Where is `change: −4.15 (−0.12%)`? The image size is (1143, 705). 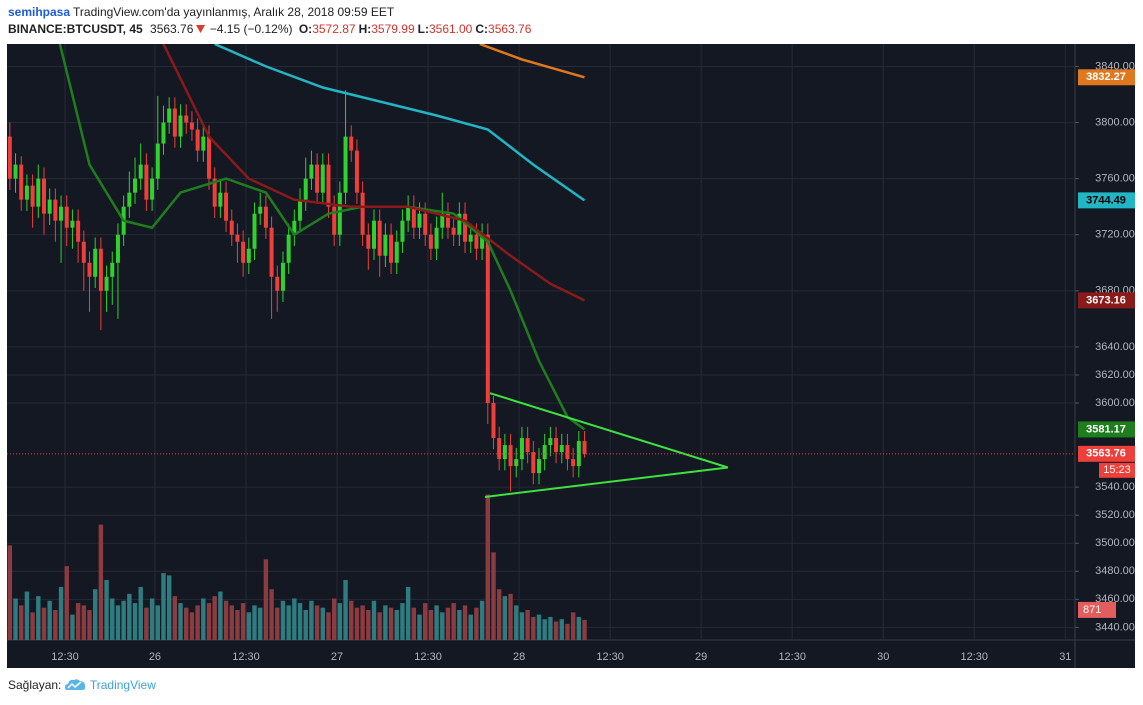 change: −4.15 (−0.12%) is located at coordinates (251, 29).